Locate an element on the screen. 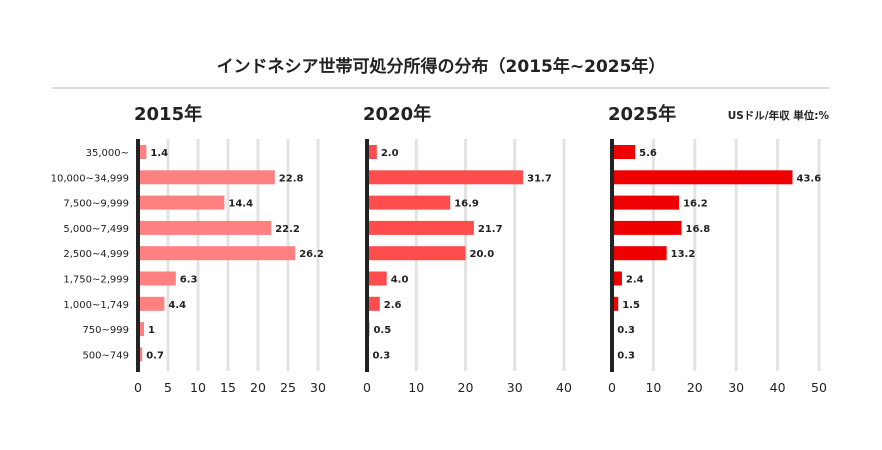 Image resolution: width=882 pixels, height=450 pixels. value-label: 20.0 is located at coordinates (482, 254).